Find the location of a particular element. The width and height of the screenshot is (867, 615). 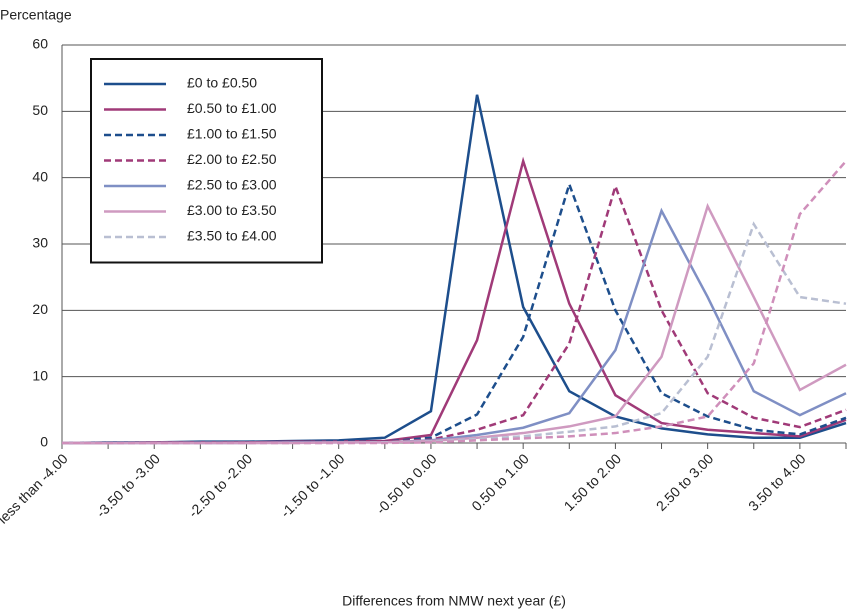

y-tick-label: 20 is located at coordinates (40, 309).